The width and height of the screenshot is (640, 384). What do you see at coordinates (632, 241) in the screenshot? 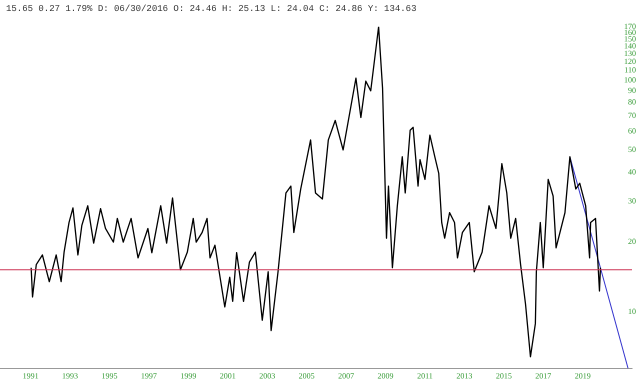
I see `y-tick-label: 20` at bounding box center [632, 241].